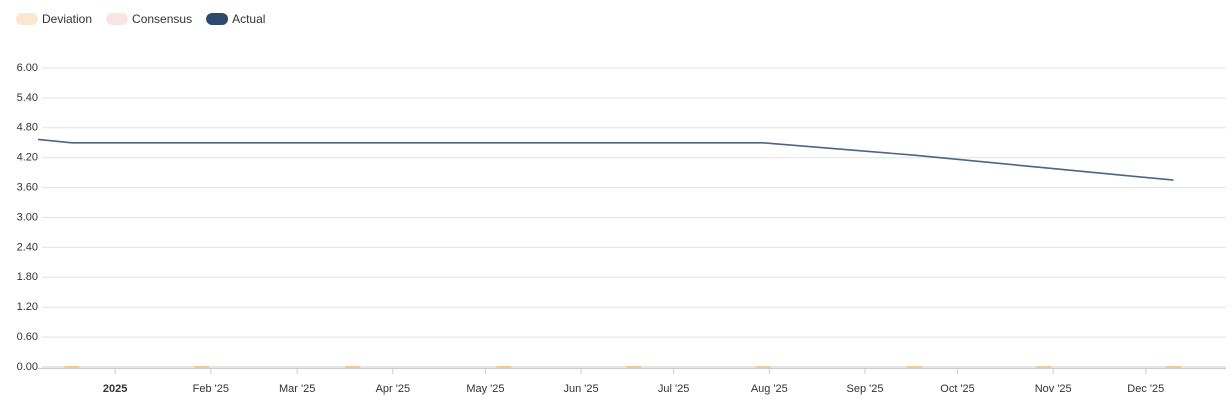  Describe the element at coordinates (297, 389) in the screenshot. I see `x-tick-label: Mar '25` at that location.